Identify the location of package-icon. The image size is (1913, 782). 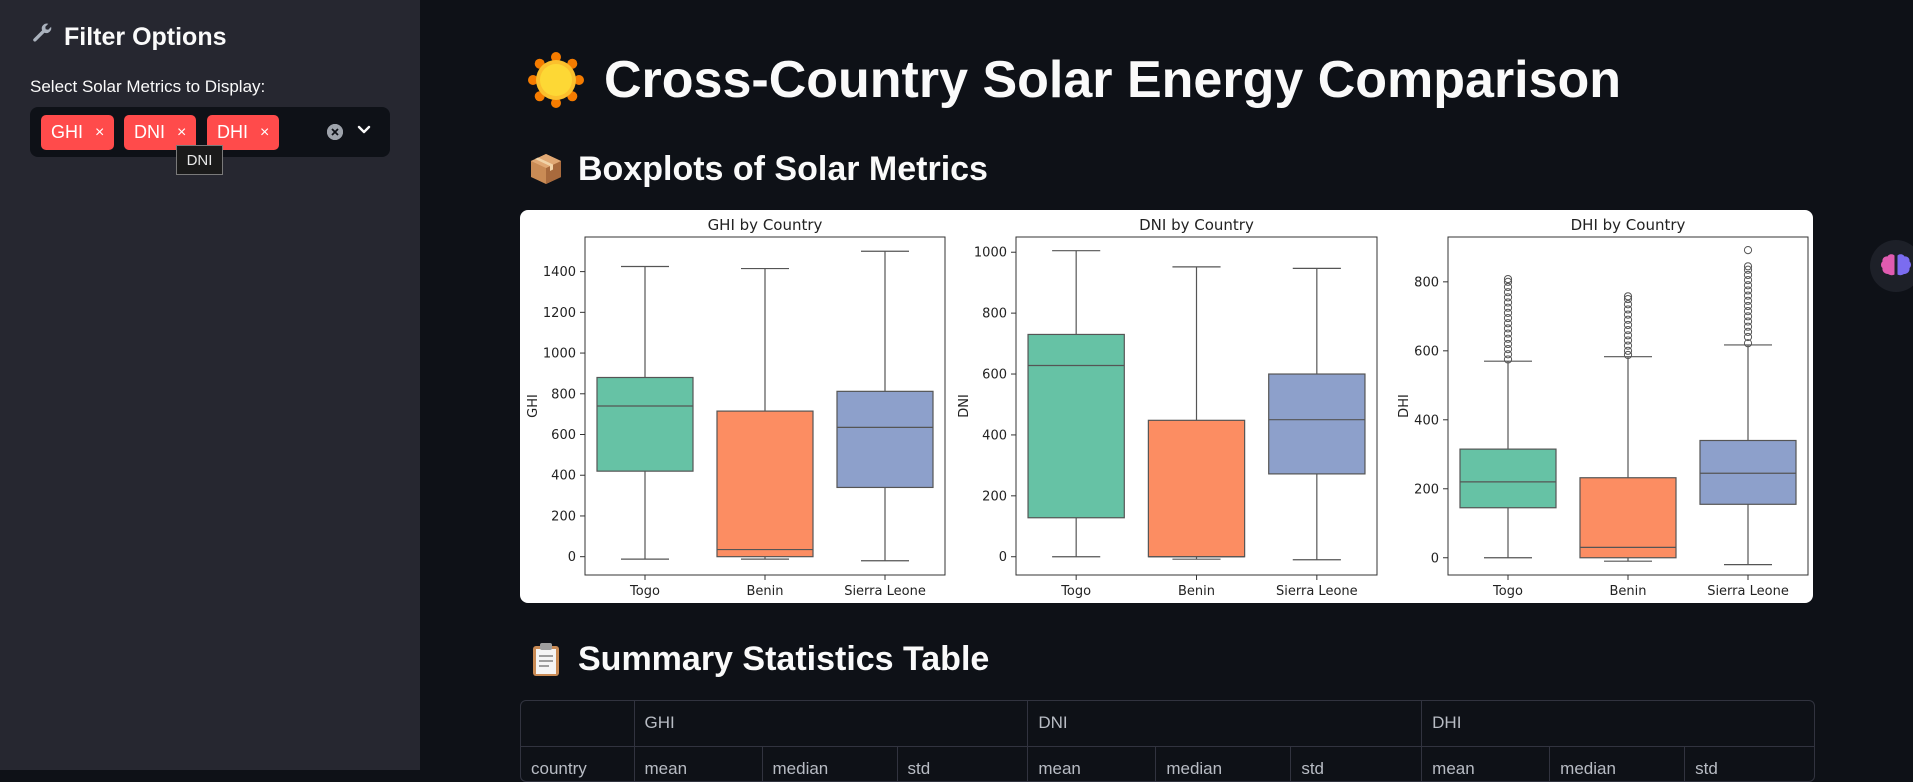
(546, 169).